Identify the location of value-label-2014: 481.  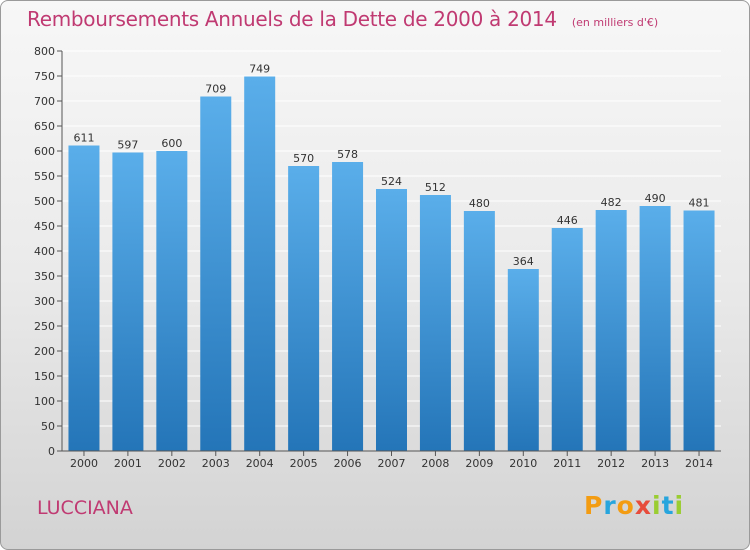
(699, 203).